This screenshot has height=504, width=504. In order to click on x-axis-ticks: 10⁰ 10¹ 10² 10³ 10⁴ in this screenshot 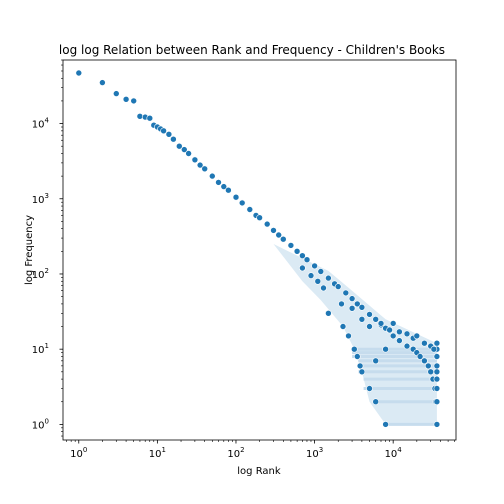, I will do `click(260, 450)`.